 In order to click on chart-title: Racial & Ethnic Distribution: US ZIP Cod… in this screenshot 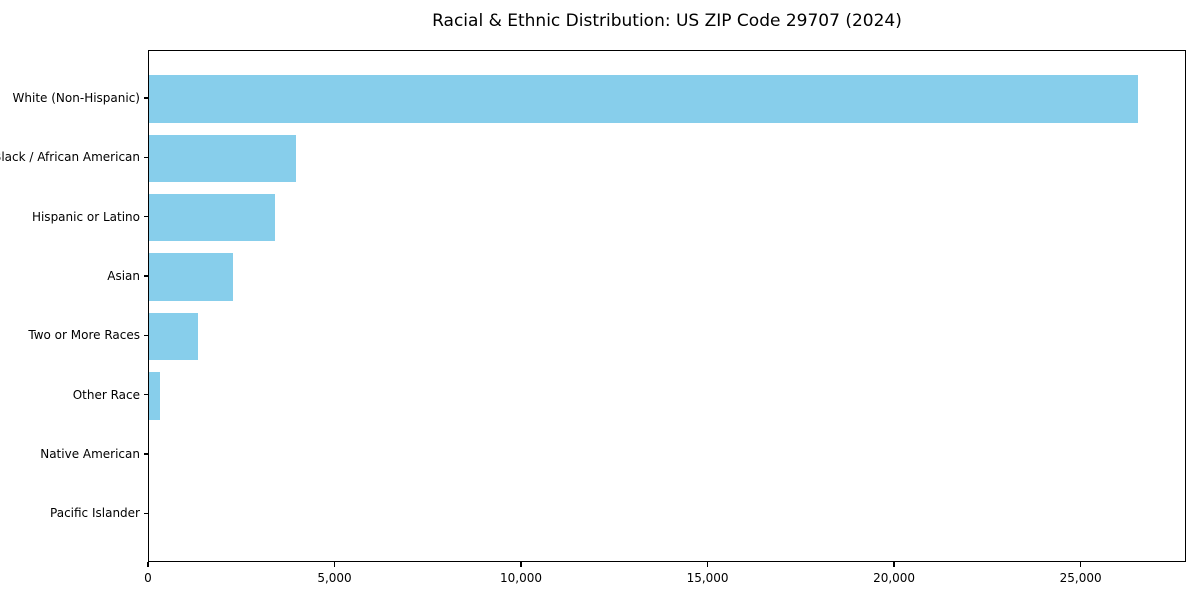, I will do `click(667, 21)`.